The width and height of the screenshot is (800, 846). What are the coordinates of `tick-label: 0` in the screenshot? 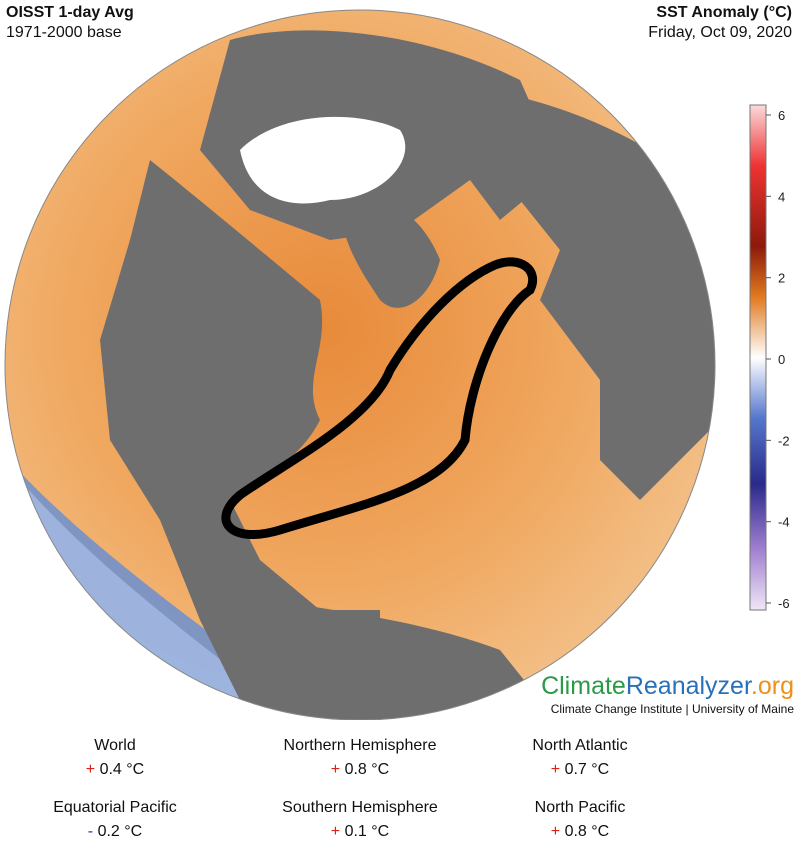 It's located at (781, 359).